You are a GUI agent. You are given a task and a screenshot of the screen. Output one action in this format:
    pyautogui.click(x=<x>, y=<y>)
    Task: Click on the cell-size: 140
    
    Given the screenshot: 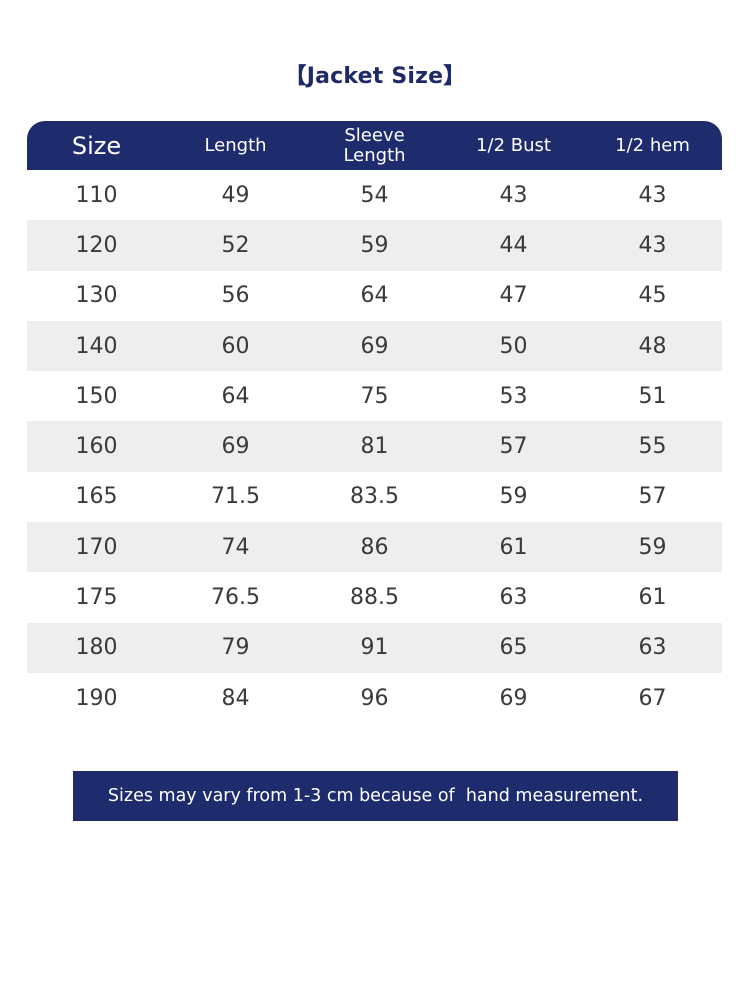 What is the action you would take?
    pyautogui.click(x=96, y=346)
    